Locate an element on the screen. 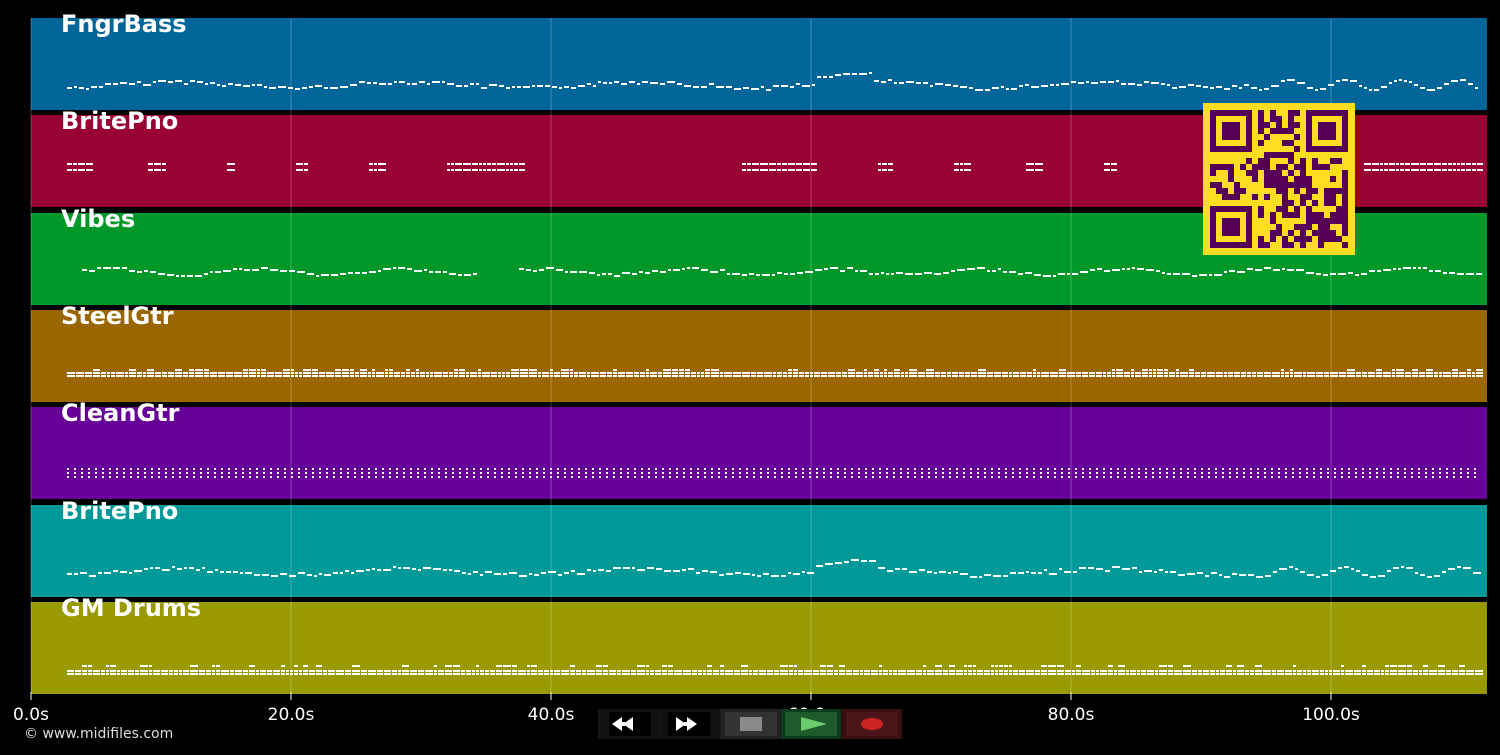 The height and width of the screenshot is (755, 1500). stop-icon is located at coordinates (750, 724).